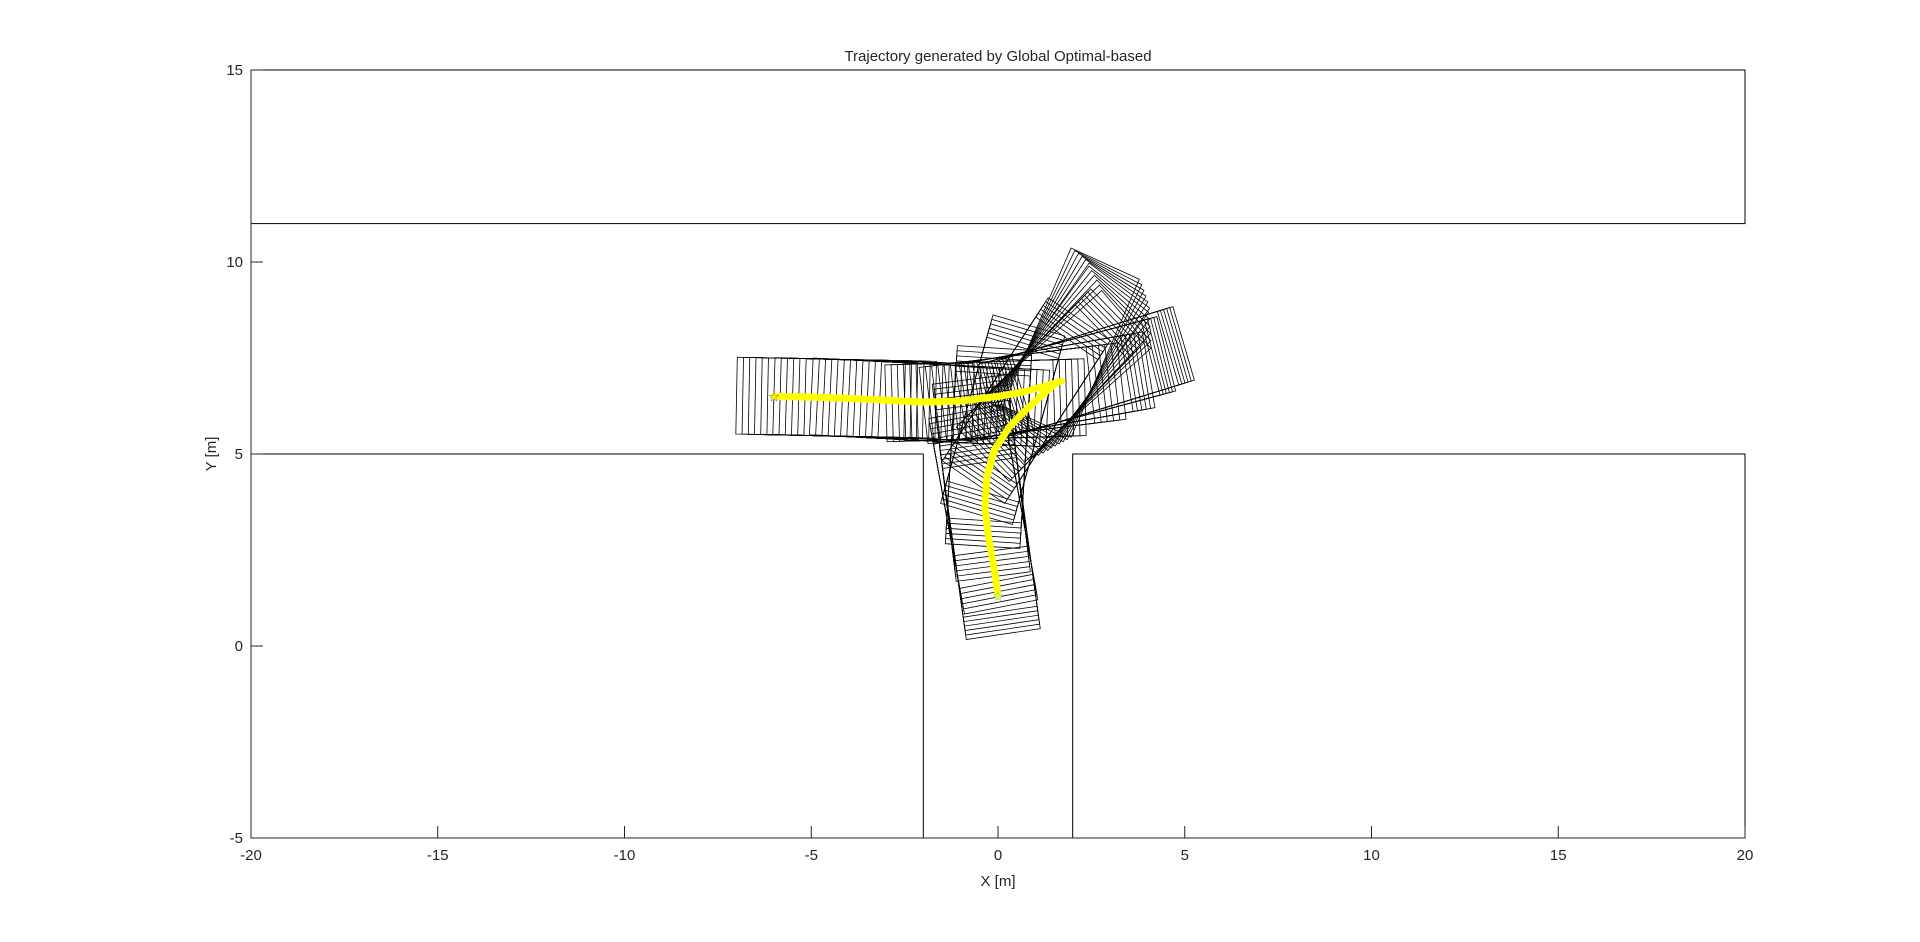  Describe the element at coordinates (251, 855) in the screenshot. I see `x-tick-label: -20` at that location.